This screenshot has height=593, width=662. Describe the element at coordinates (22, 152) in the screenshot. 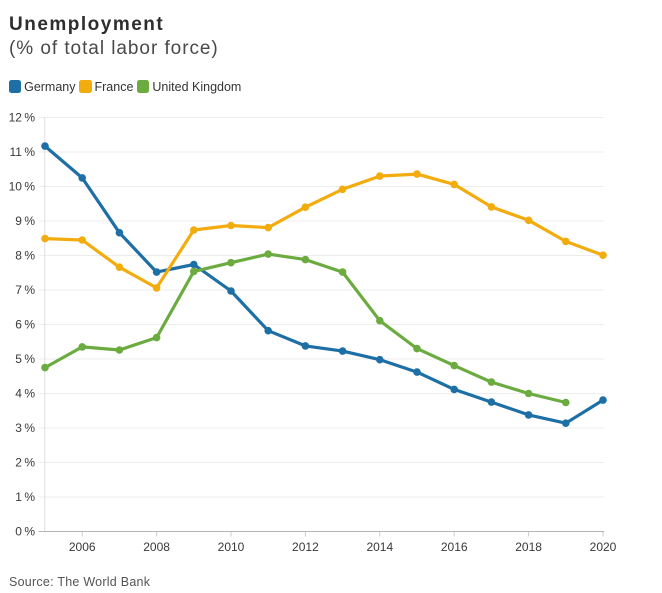

I see `svg-text: 11 %` at that location.